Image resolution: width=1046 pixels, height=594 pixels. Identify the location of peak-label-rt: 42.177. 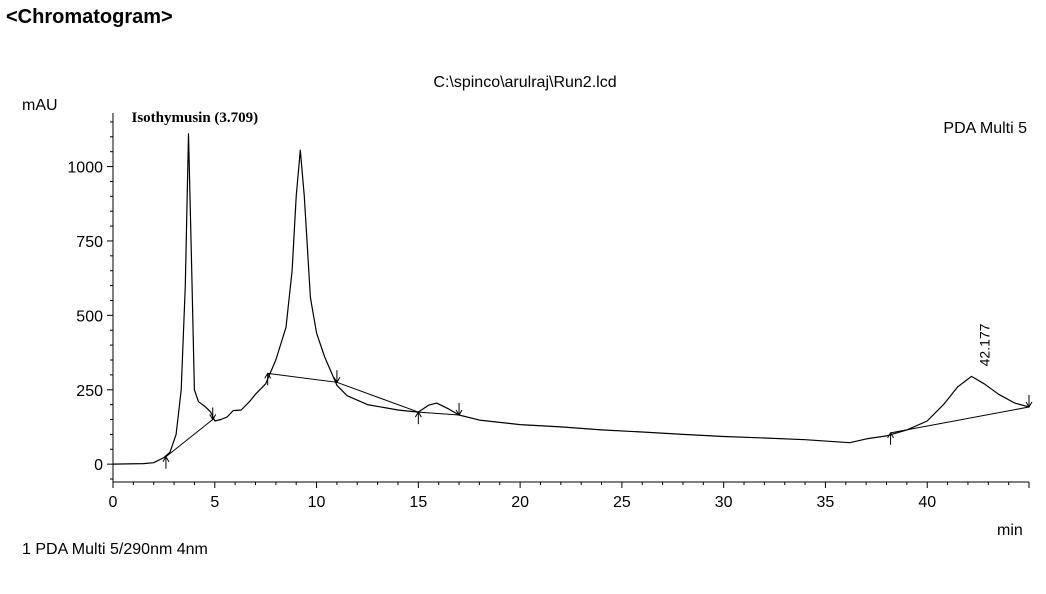
(985, 344).